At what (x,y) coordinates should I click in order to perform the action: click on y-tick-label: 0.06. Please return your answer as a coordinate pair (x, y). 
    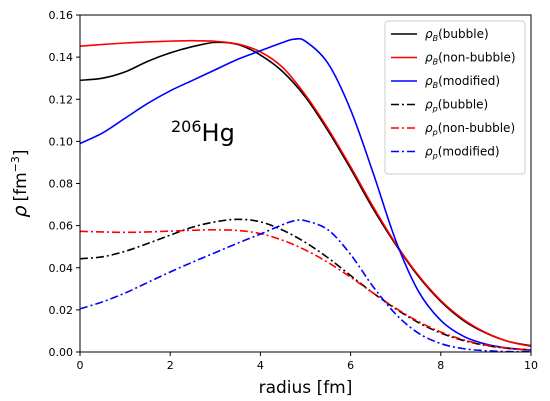
    Looking at the image, I should click on (61, 226).